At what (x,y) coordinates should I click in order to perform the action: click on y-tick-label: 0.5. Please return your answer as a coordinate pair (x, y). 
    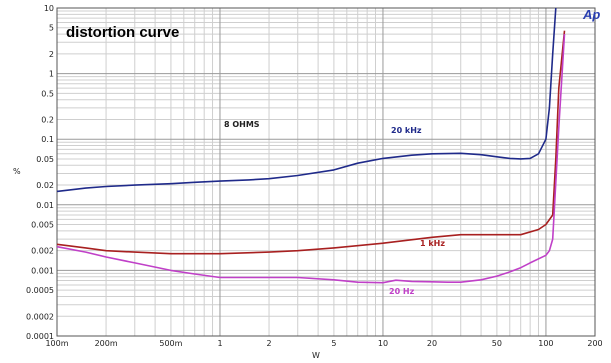
    Looking at the image, I should click on (47, 93).